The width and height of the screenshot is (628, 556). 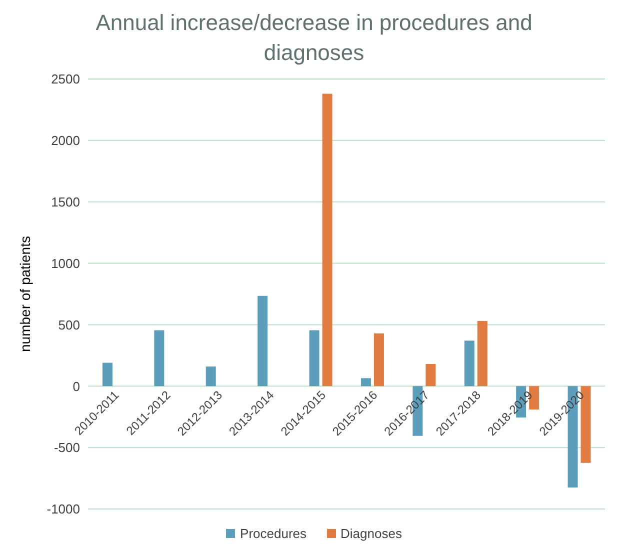 What do you see at coordinates (65, 140) in the screenshot?
I see `y-tick-label: 2000` at bounding box center [65, 140].